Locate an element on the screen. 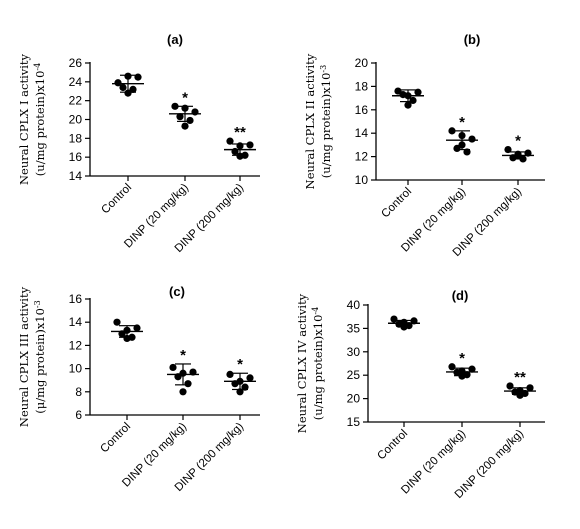  y-axis-label-line1: Neural CPLX I activity is located at coordinates (24, 119).